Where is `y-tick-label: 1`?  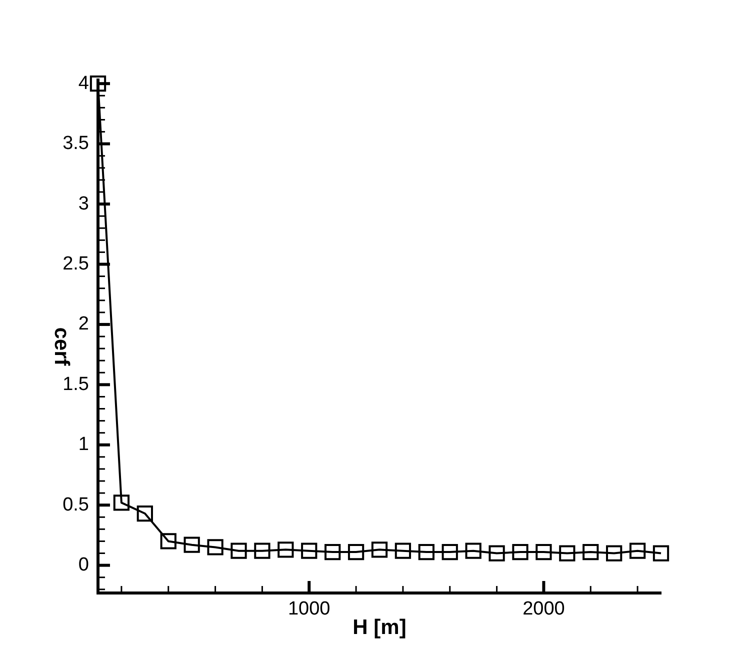 y-tick-label: 1 is located at coordinates (83, 445).